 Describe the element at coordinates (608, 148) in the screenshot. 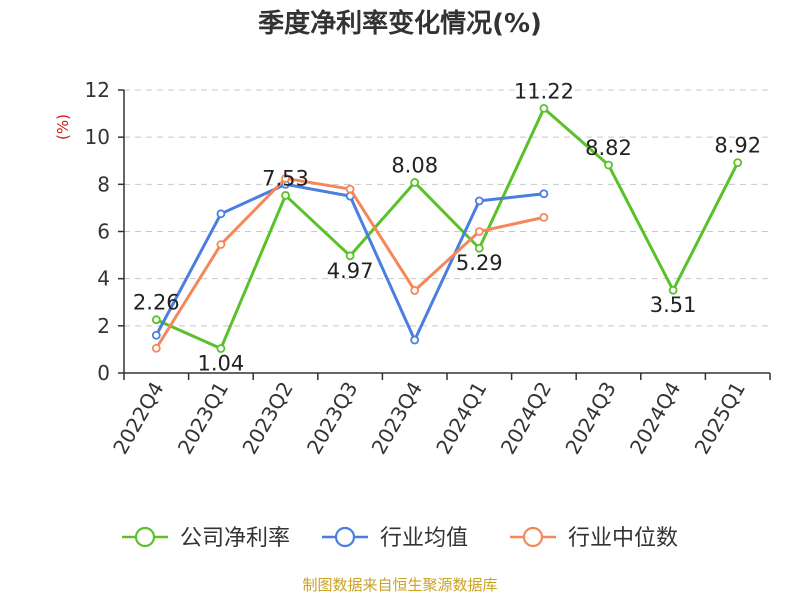

I see `data-label: 8.82` at that location.